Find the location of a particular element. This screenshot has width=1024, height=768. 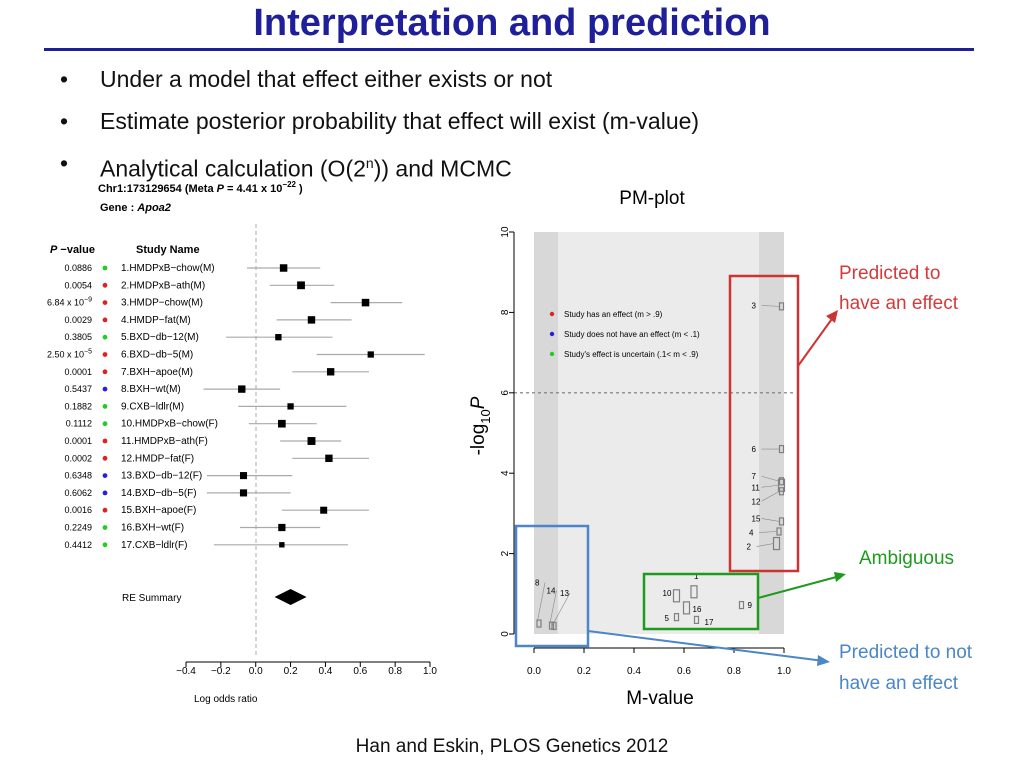

ambiguous-annotation: Ambiguous is located at coordinates (906, 558).